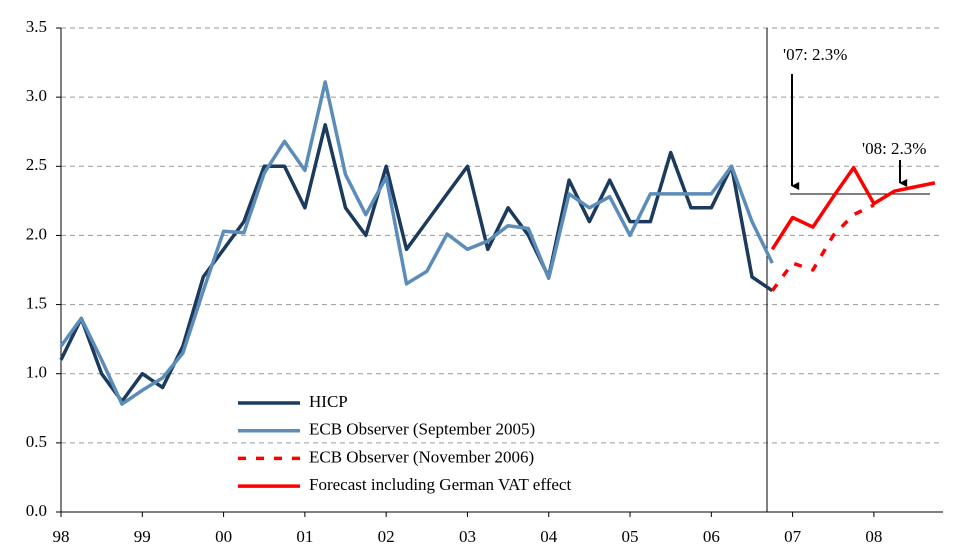  I want to click on annotation: '08: 2.3%, so click(894, 148).